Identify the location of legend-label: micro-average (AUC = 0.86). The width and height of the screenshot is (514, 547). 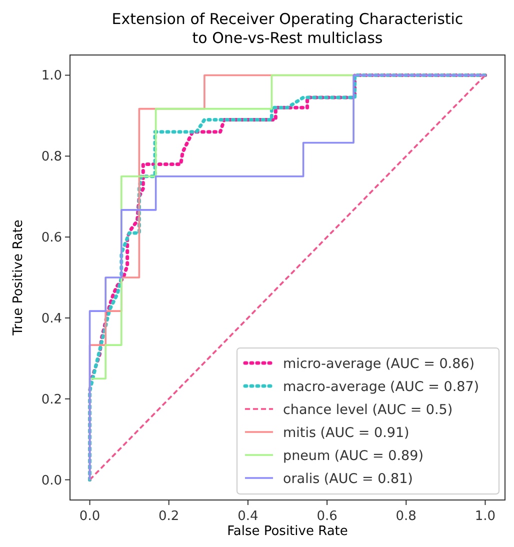
(379, 364).